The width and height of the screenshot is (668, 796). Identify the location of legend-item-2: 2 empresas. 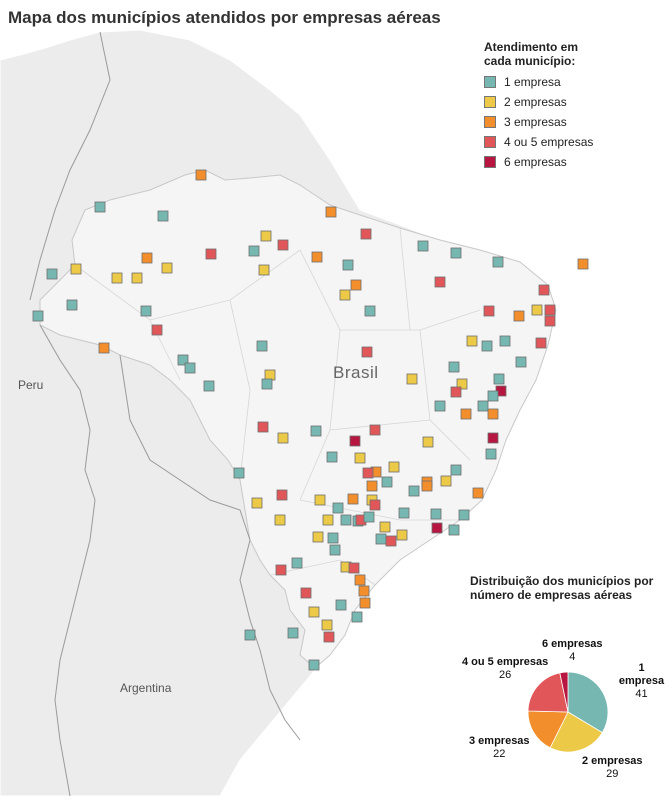
(544, 102).